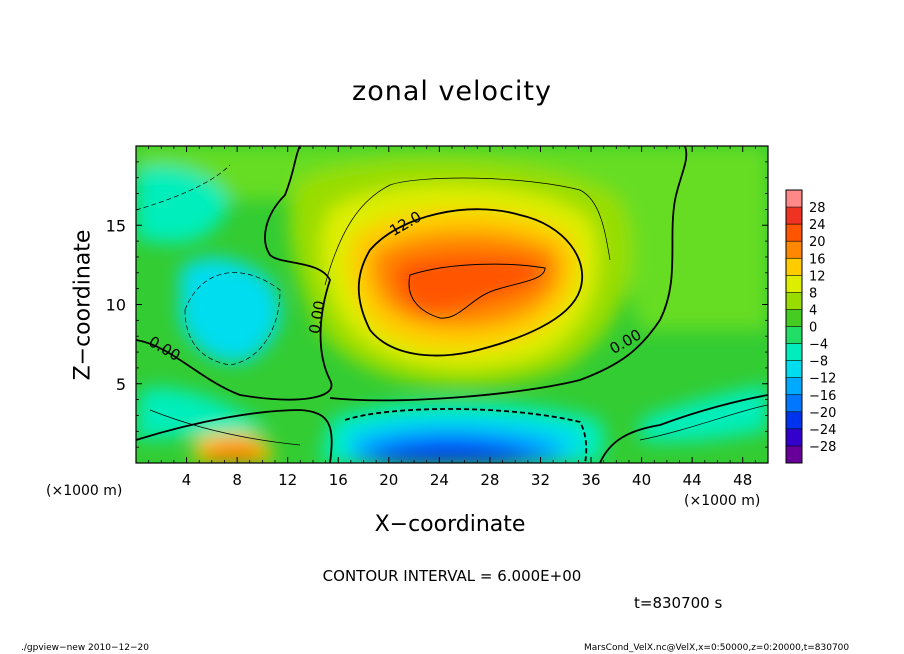 The image size is (904, 654). I want to click on y-tick-label: 15, so click(116, 225).